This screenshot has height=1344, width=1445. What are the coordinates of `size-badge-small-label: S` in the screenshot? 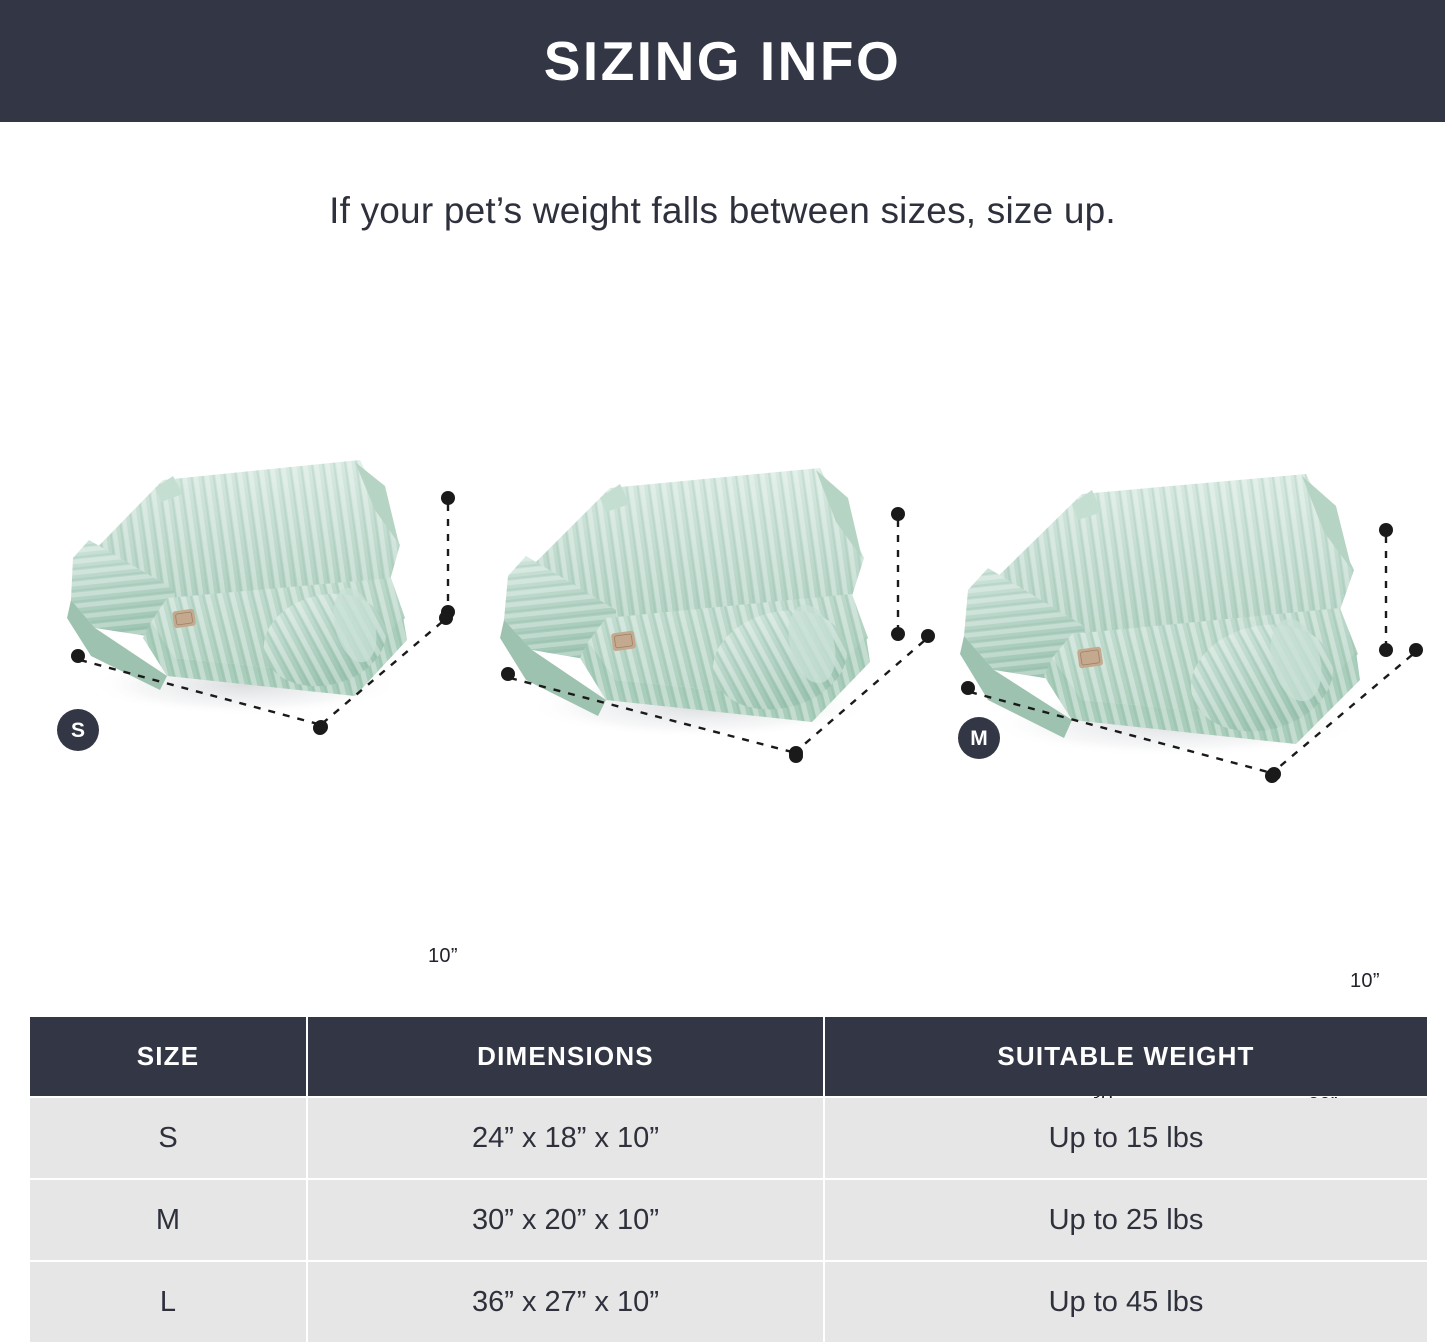 It's located at (77, 730).